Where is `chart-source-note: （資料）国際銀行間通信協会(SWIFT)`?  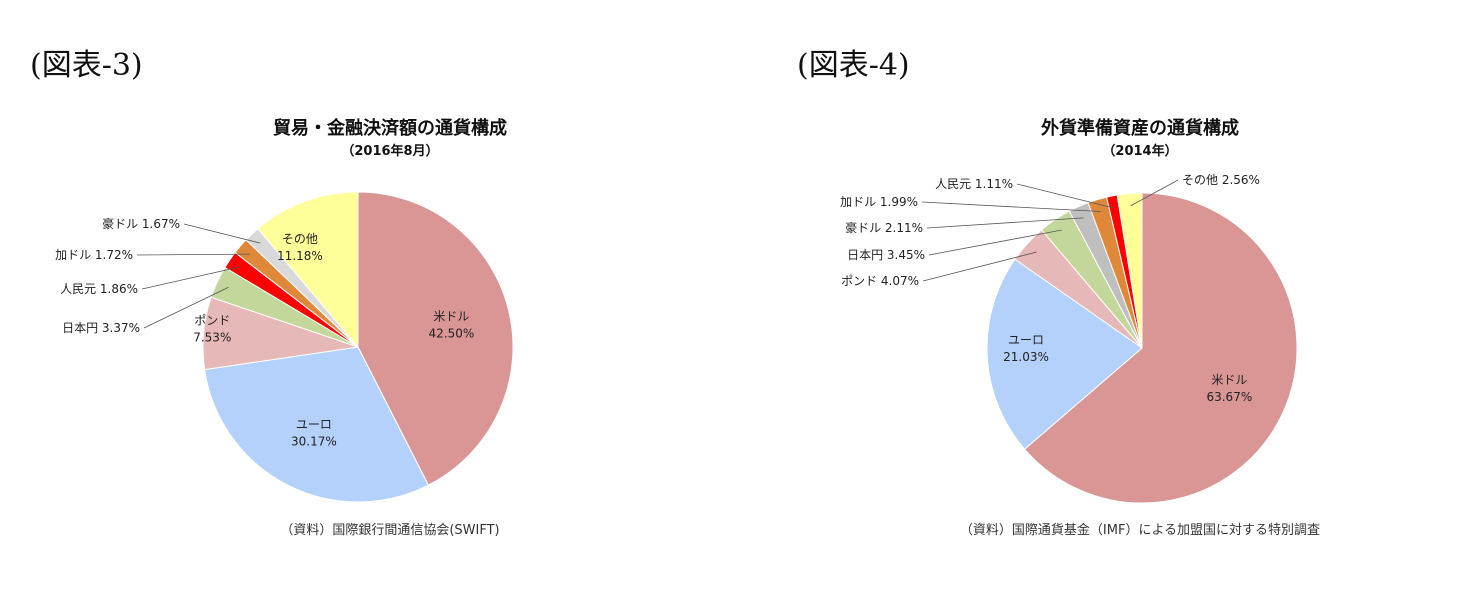
chart-source-note: （資料）国際銀行間通信協会(SWIFT) is located at coordinates (390, 530).